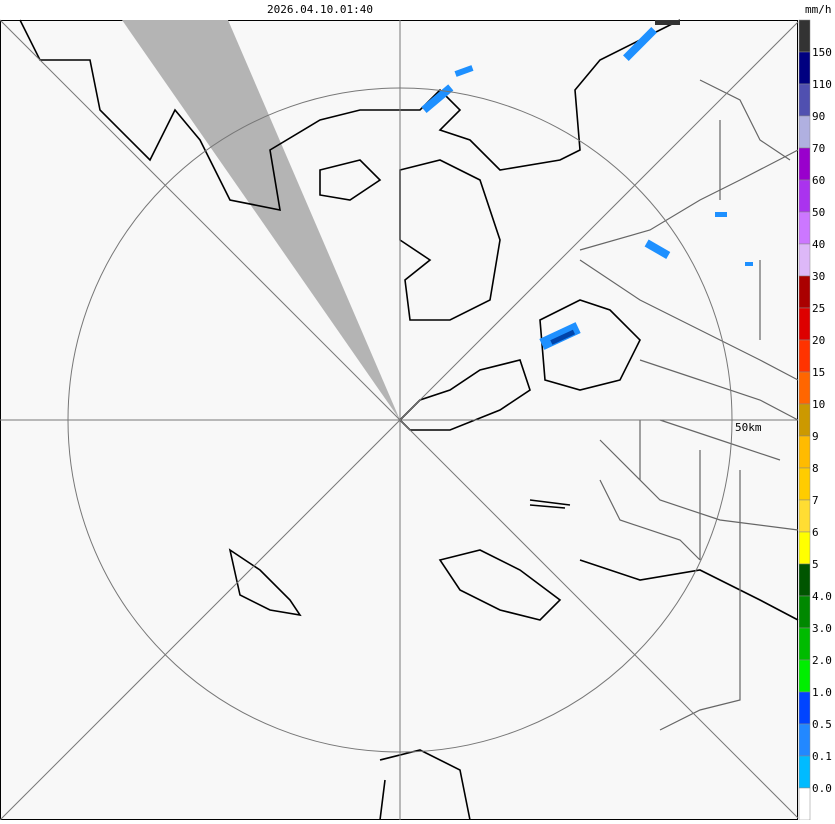 The height and width of the screenshot is (824, 835). What do you see at coordinates (818, 404) in the screenshot?
I see `legend-label: 10` at bounding box center [818, 404].